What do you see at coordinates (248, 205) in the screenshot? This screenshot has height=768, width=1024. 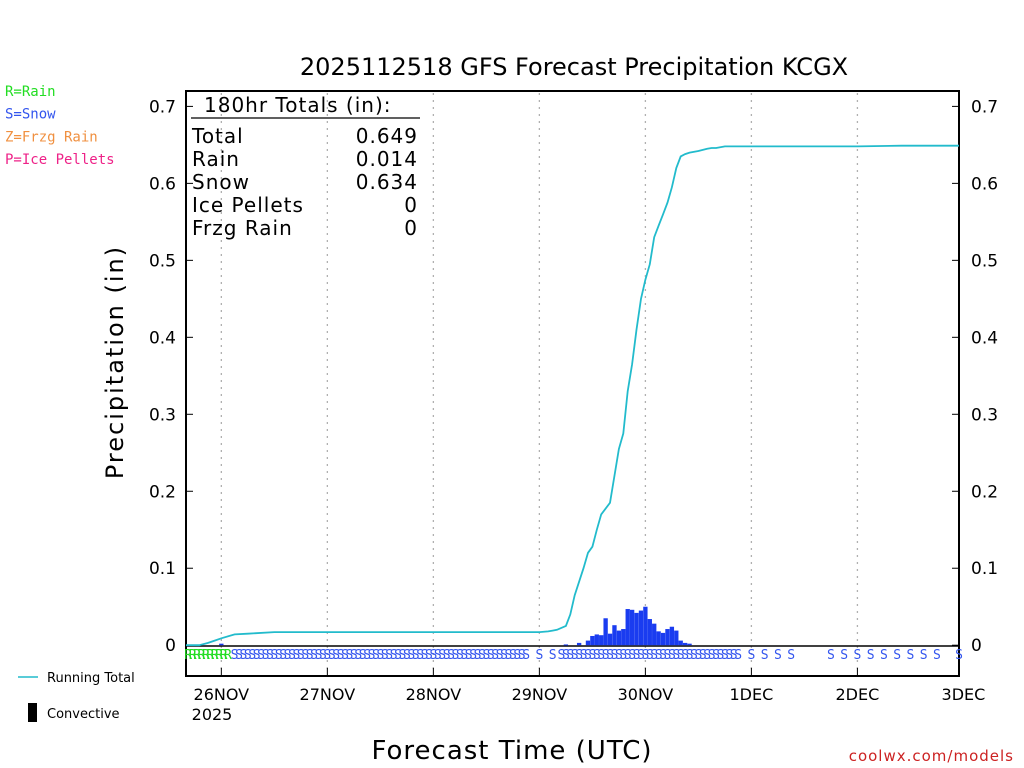 I see `totals-row-label: Ice Pellets` at bounding box center [248, 205].